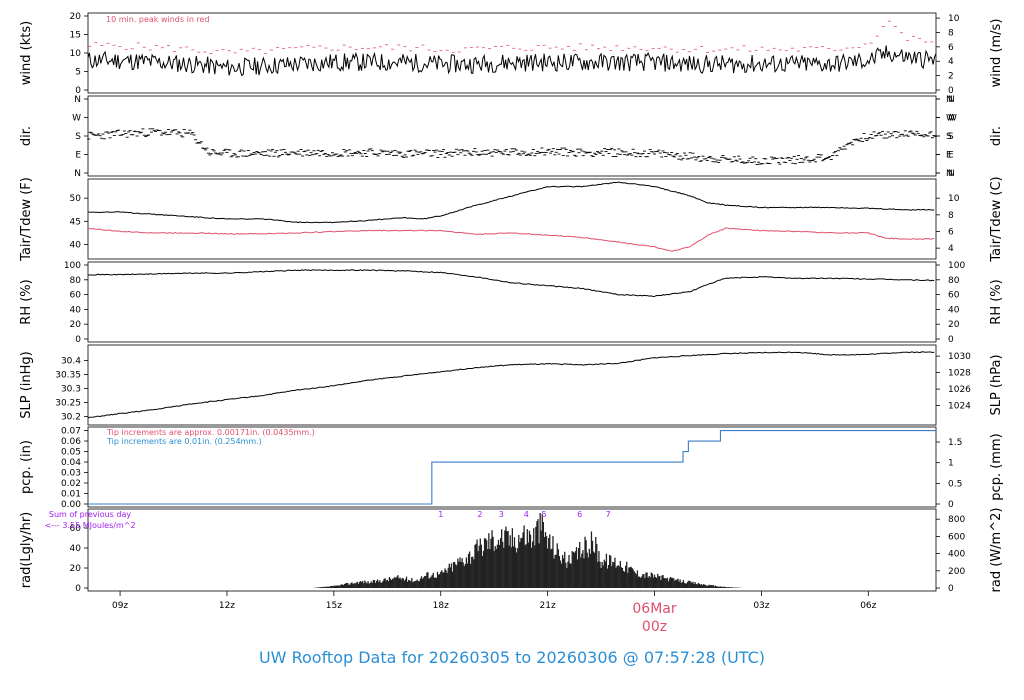 Image resolution: width=1024 pixels, height=700 pixels. I want to click on dir-left-tick-label: E, so click(78, 156).